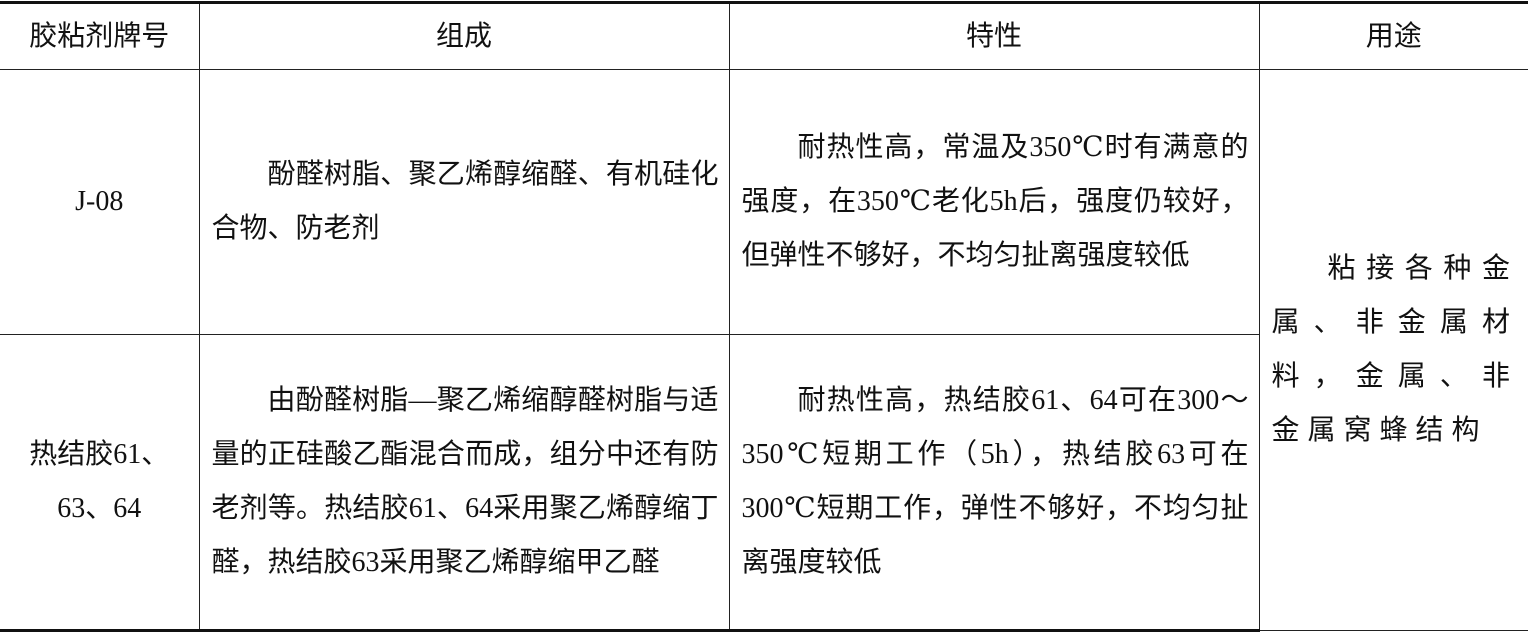  I want to click on cell-grade: 热结胶61、63、64, so click(100, 483).